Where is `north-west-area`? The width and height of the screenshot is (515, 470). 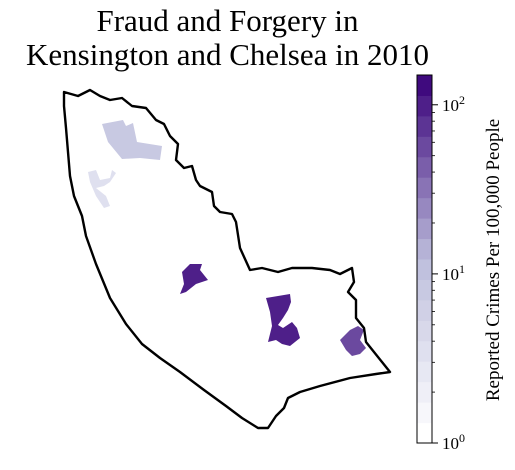
north-west-area is located at coordinates (132, 140).